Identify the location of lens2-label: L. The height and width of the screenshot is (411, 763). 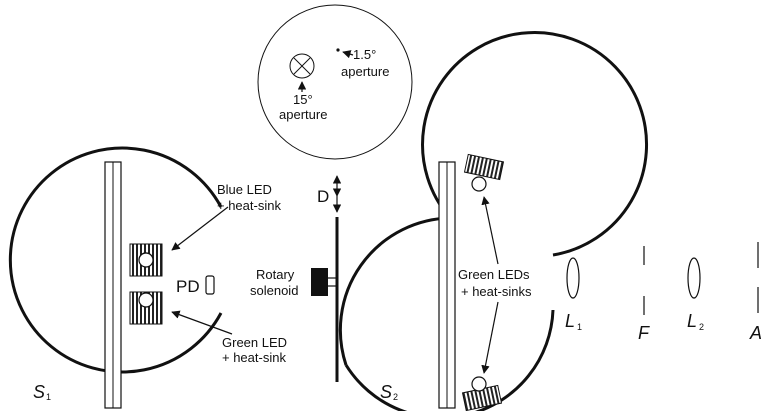
(692, 321).